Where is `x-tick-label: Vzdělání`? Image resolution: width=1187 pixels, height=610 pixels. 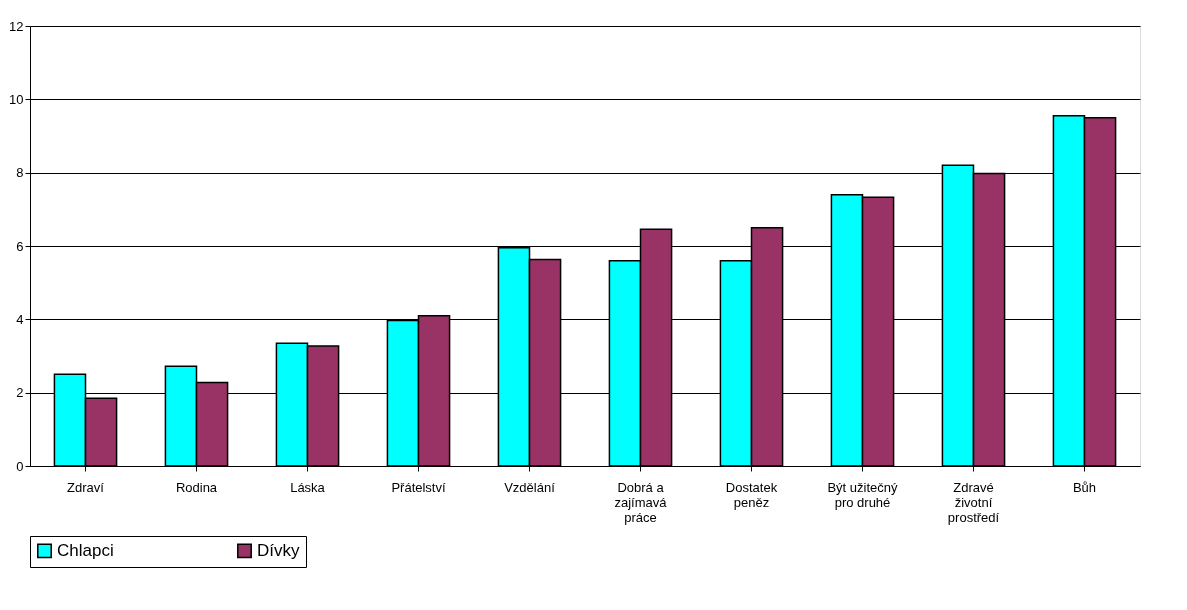 x-tick-label: Vzdělání is located at coordinates (530, 487).